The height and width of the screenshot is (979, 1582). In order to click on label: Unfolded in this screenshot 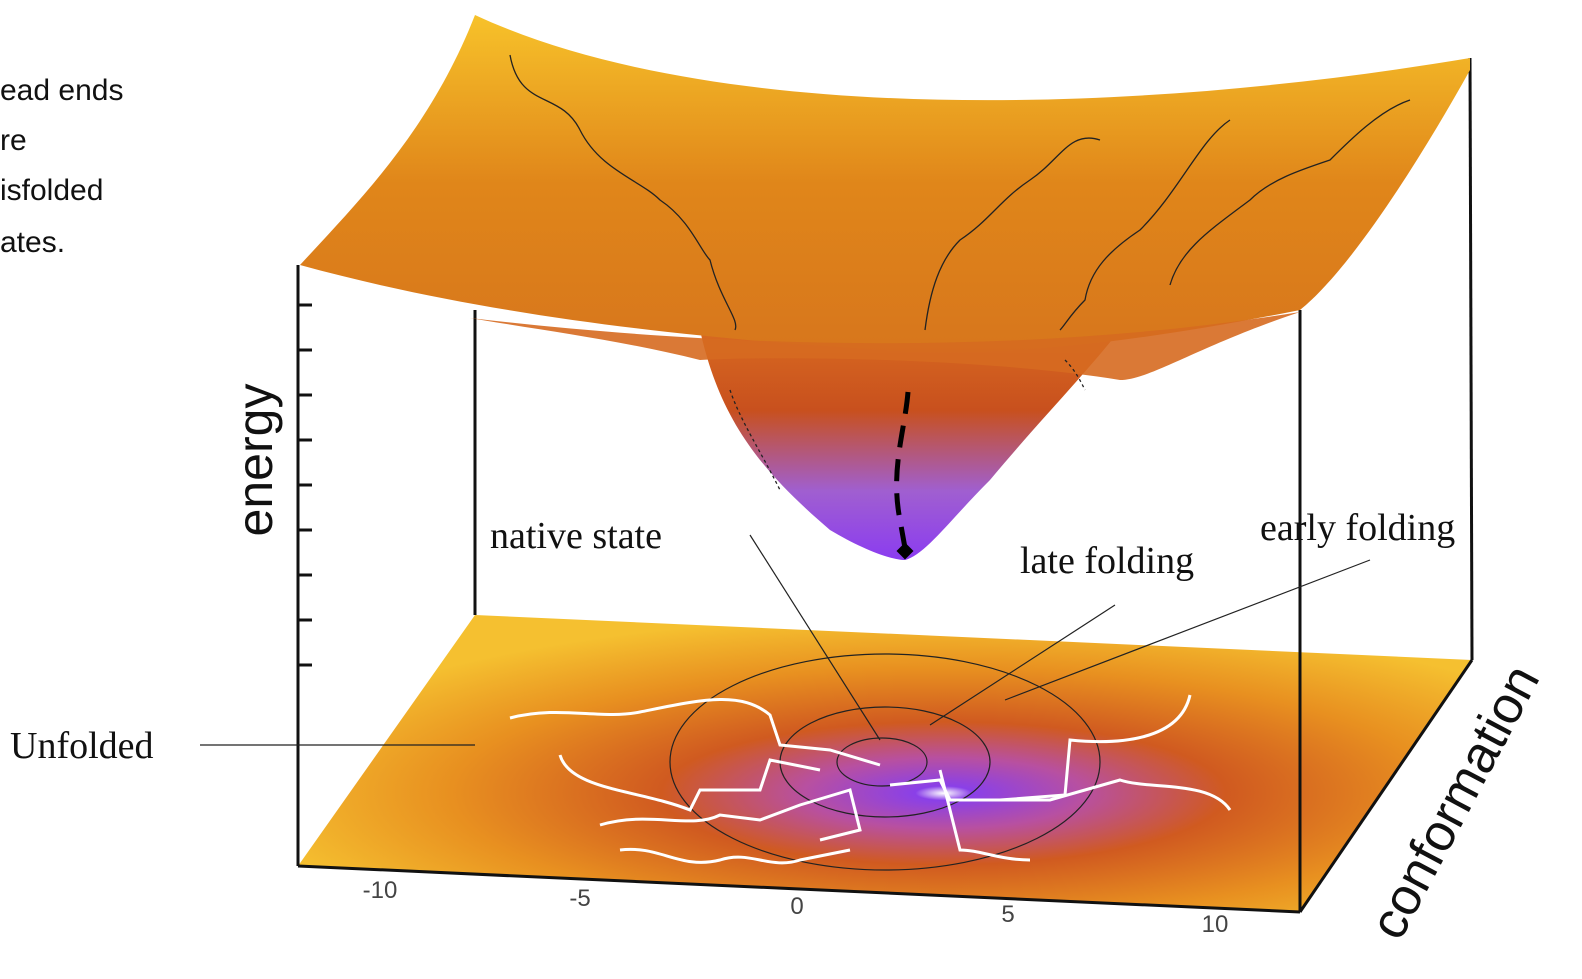, I will do `click(82, 746)`.